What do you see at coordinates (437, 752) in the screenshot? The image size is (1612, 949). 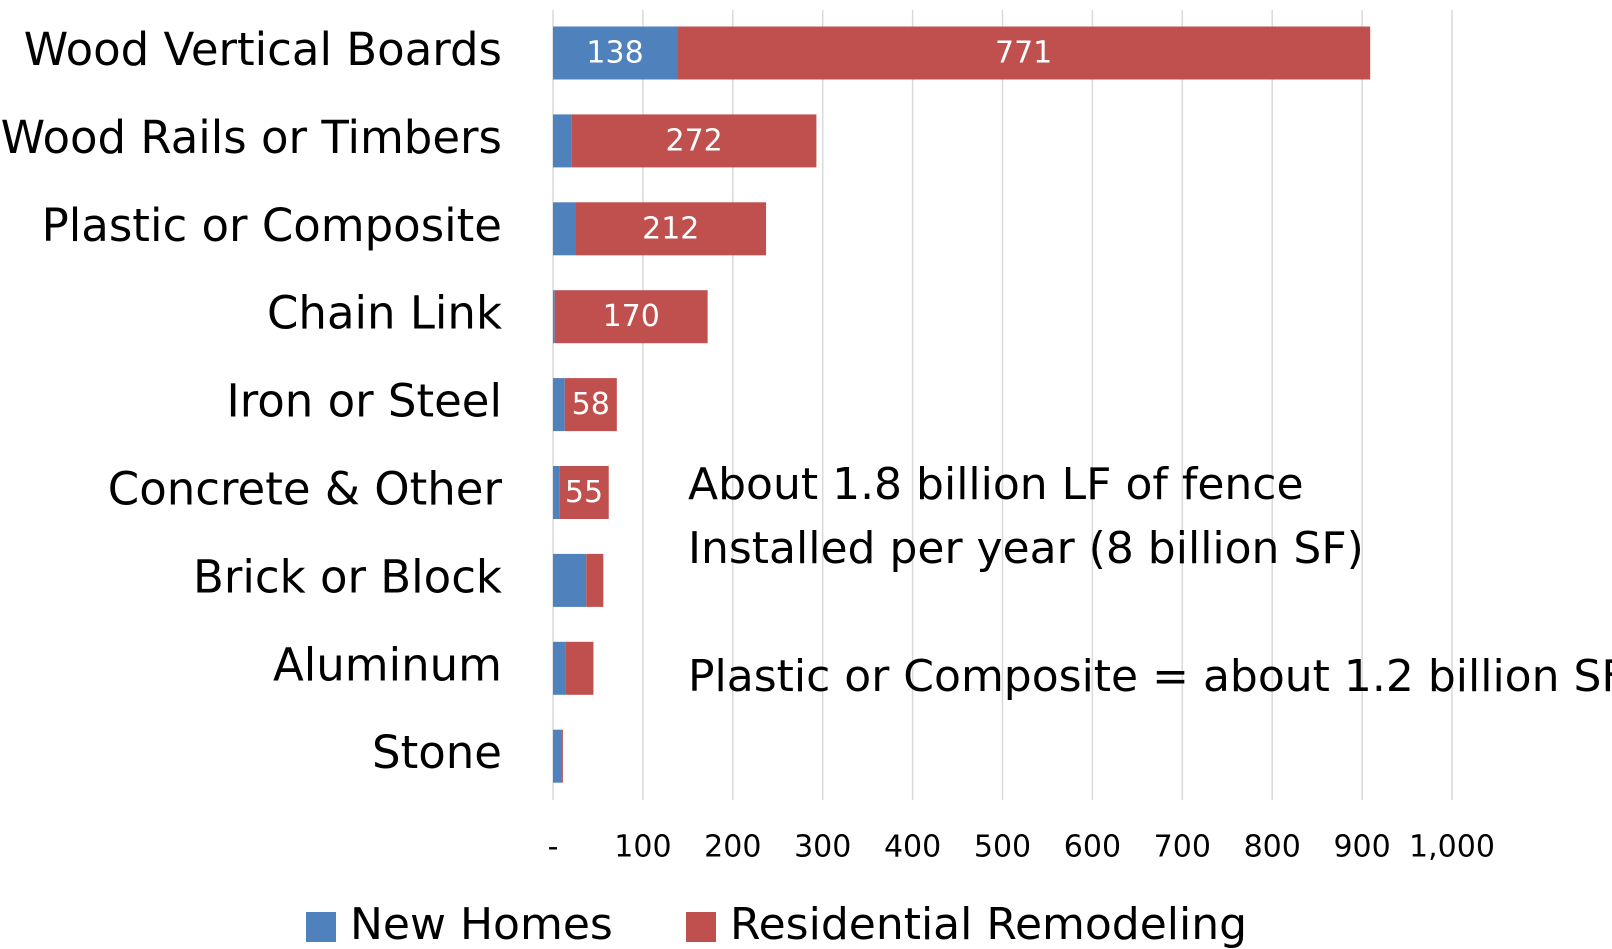 I see `category-label: Stone` at bounding box center [437, 752].